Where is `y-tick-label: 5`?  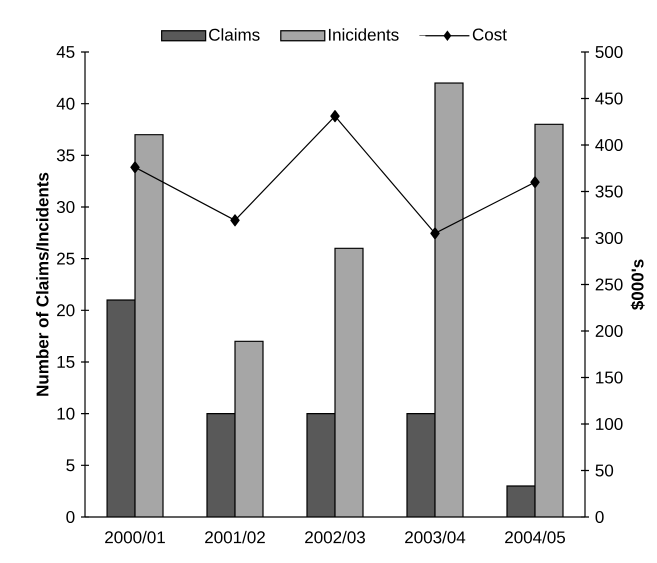 y-tick-label: 5 is located at coordinates (70, 465).